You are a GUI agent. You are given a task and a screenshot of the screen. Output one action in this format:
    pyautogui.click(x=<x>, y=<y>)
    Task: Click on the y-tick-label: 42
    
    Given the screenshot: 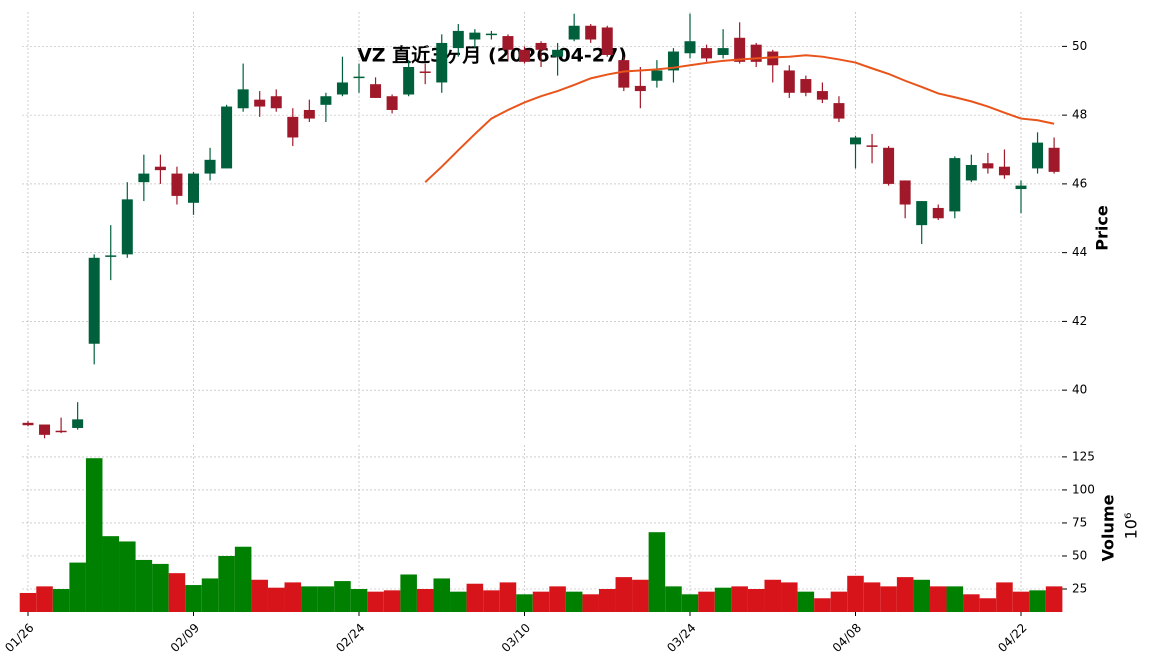 What is the action you would take?
    pyautogui.click(x=1079, y=321)
    